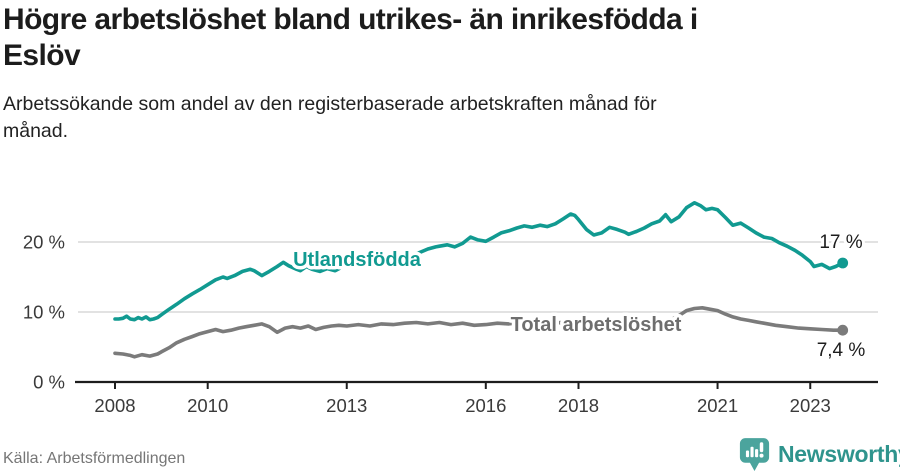 The width and height of the screenshot is (900, 474). I want to click on x-tick-label-2010: 2010, so click(207, 405).